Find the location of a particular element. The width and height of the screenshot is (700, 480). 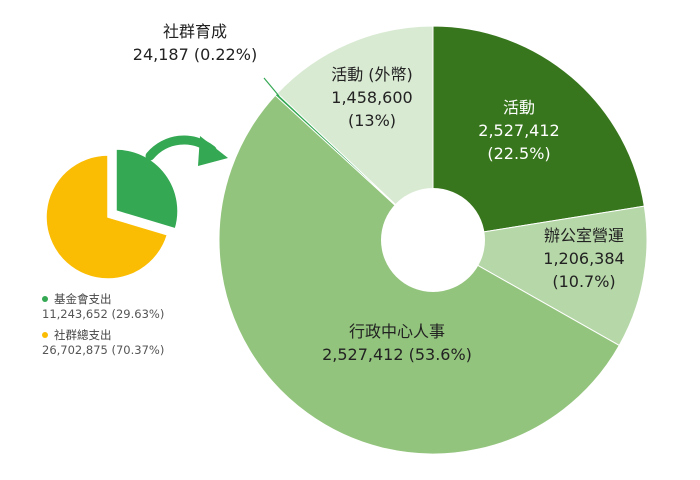

legend-item-community: 社群總支出 26,702,875 (70.37%) is located at coordinates (103, 343).